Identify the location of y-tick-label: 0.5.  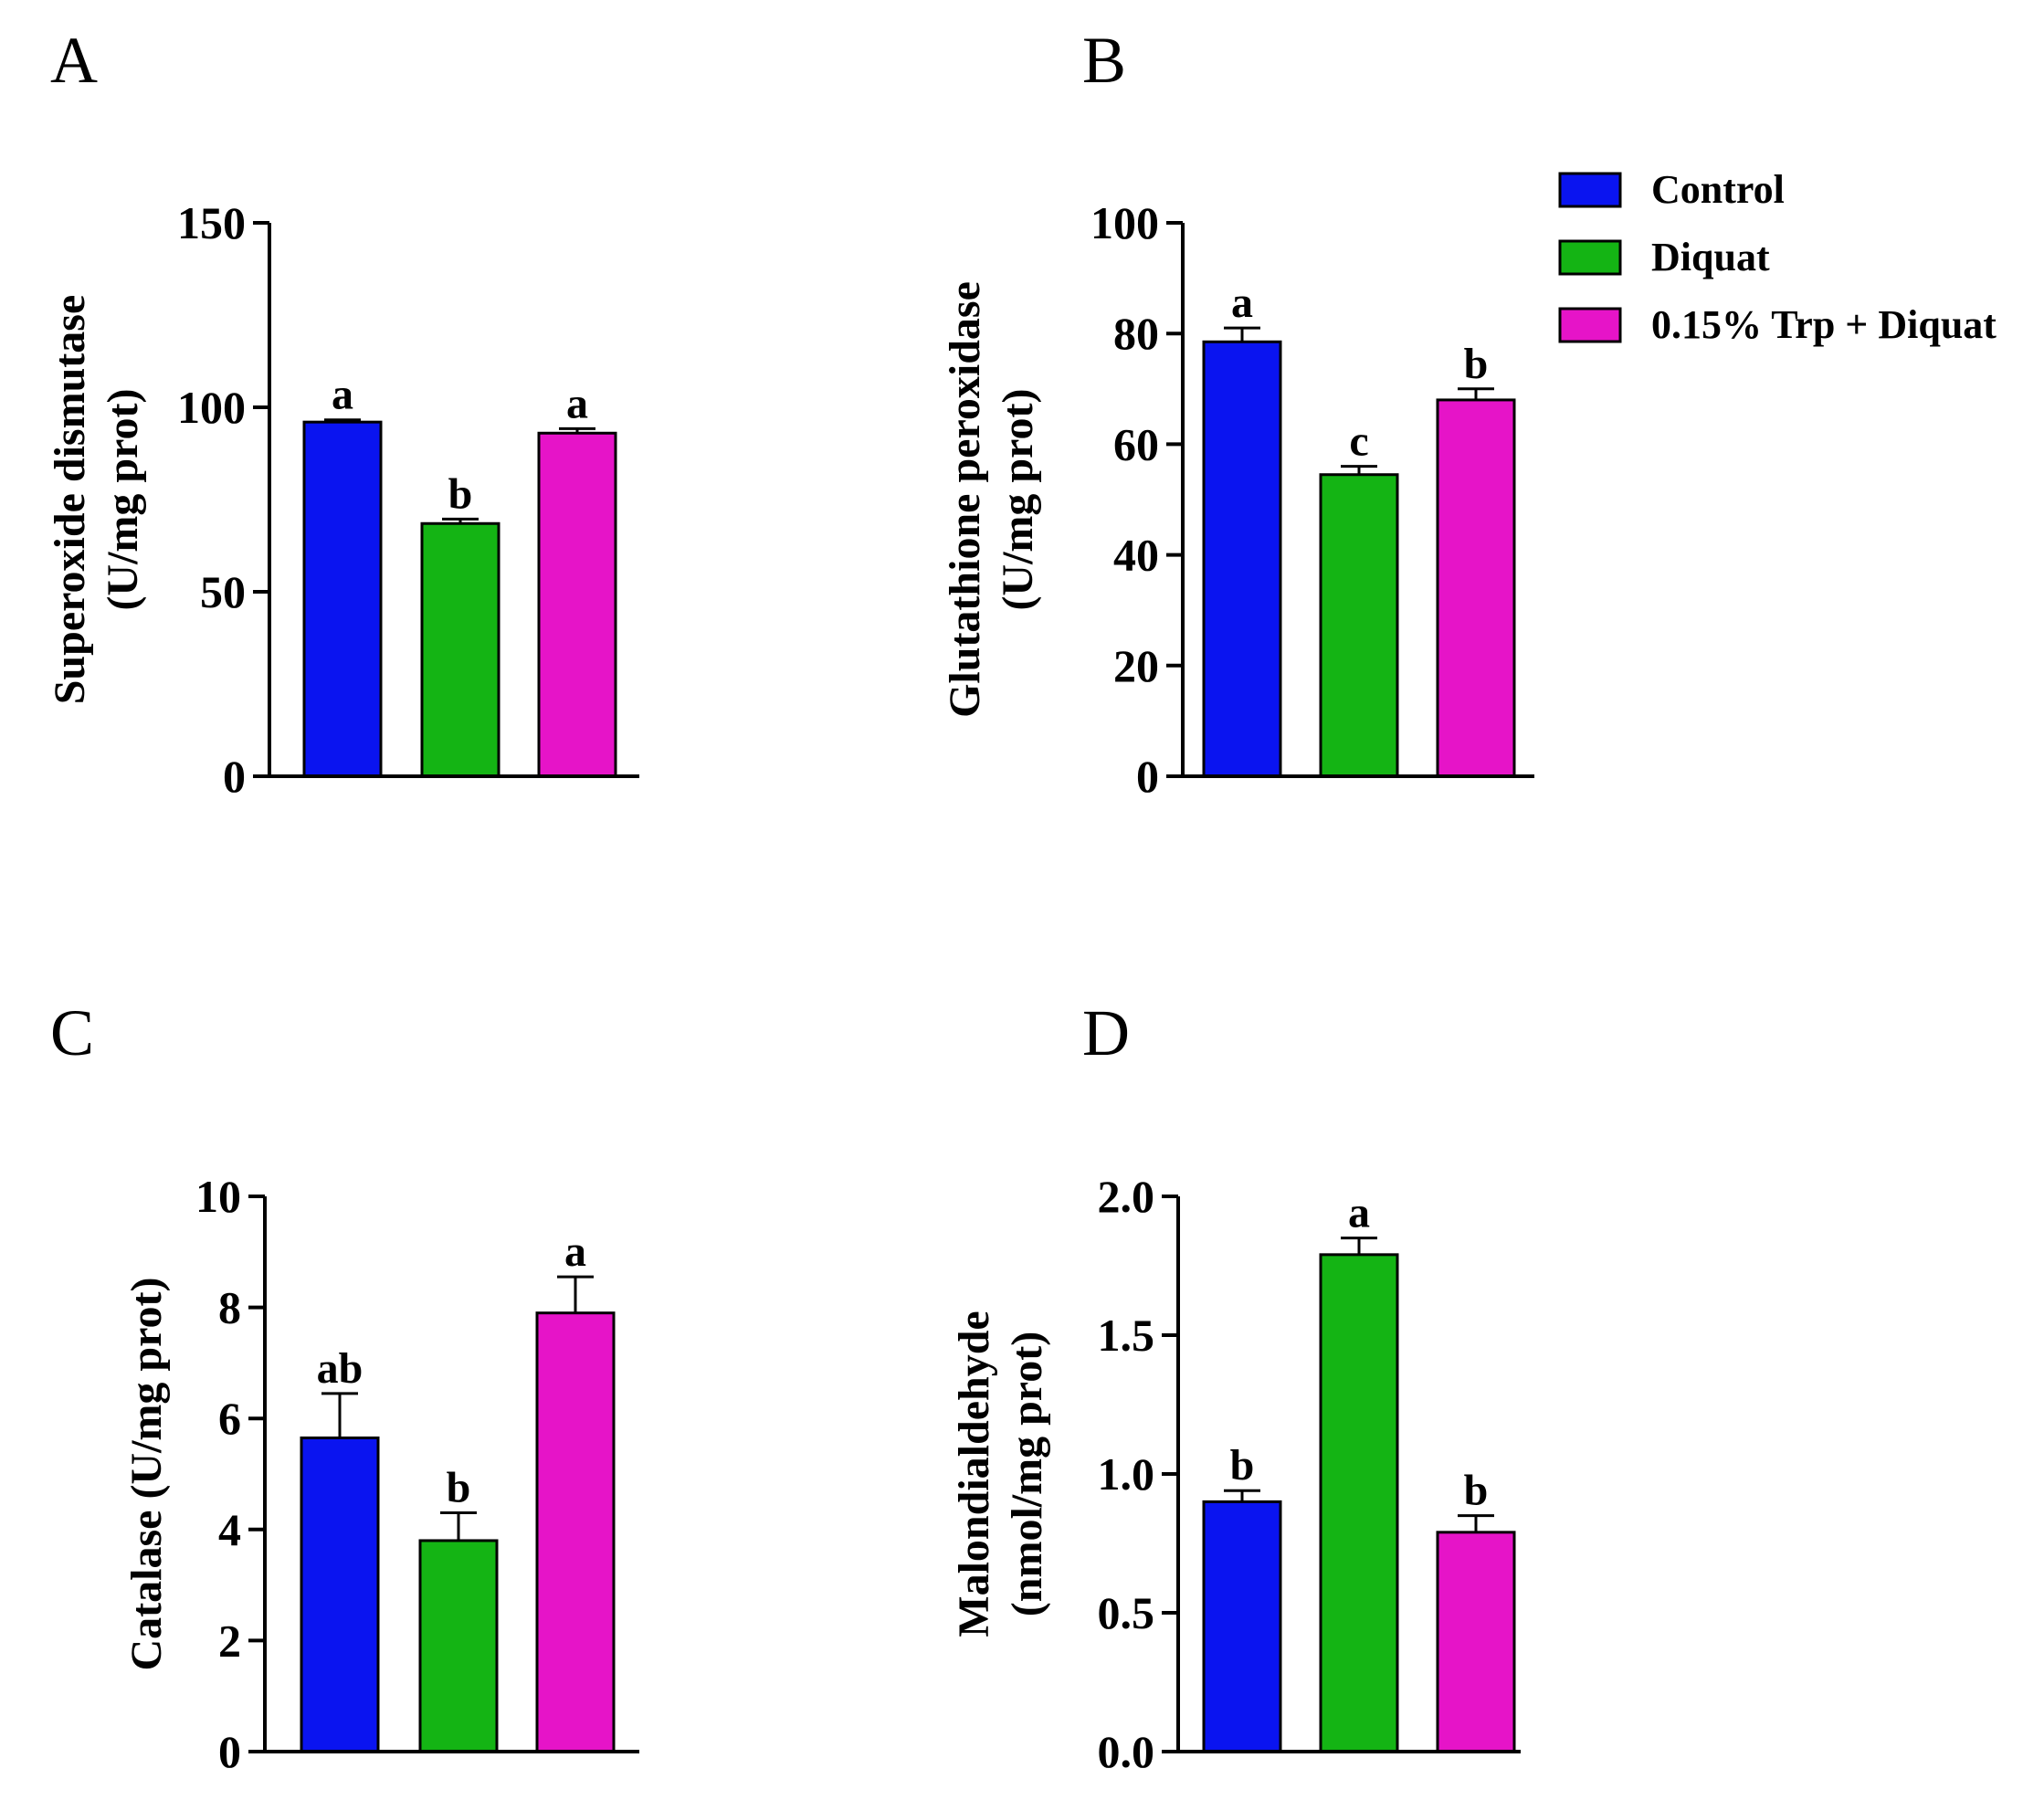
(1126, 1612).